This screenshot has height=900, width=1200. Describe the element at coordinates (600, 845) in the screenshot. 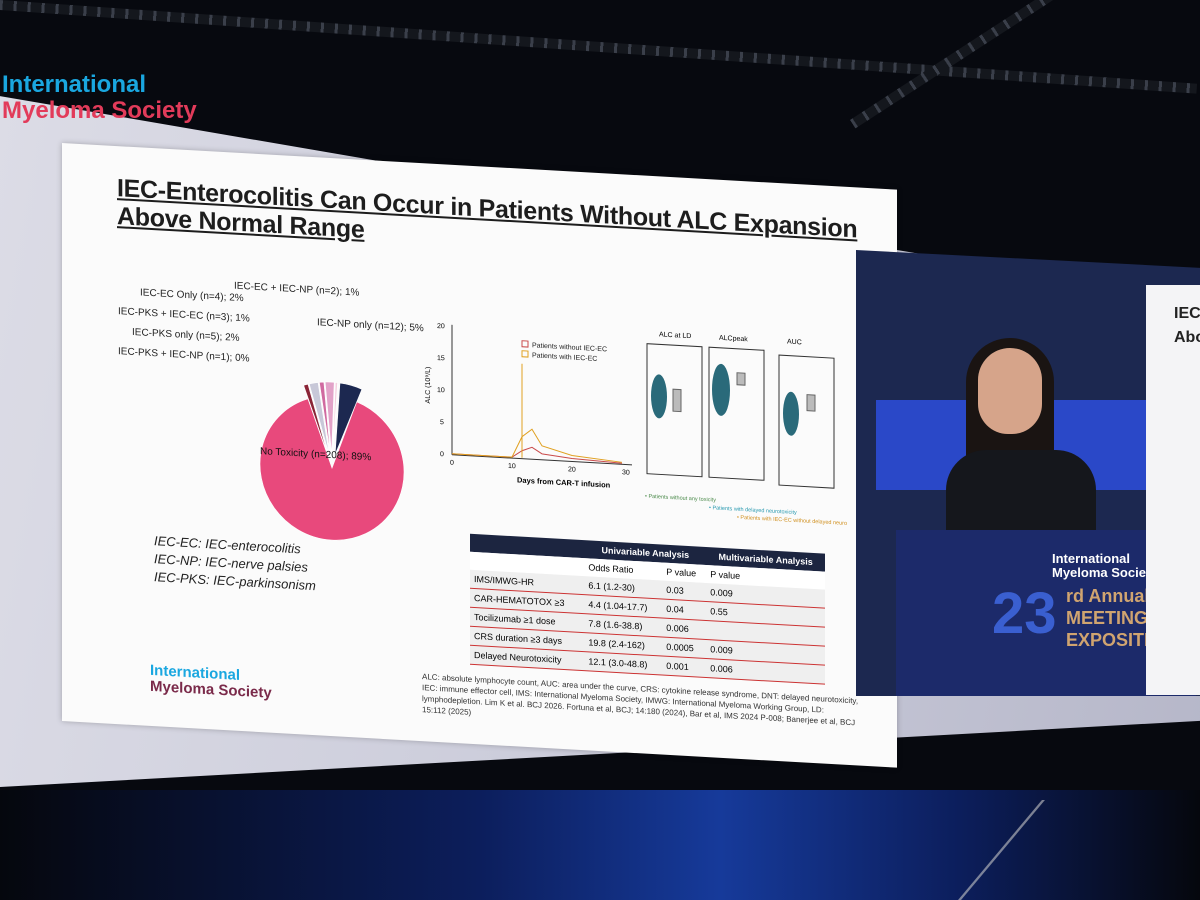

I see `stage-floor` at that location.